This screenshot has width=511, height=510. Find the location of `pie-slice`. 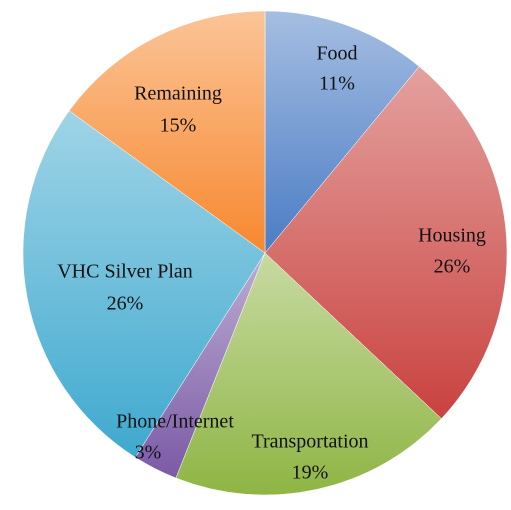

pie-slice is located at coordinates (342, 132).